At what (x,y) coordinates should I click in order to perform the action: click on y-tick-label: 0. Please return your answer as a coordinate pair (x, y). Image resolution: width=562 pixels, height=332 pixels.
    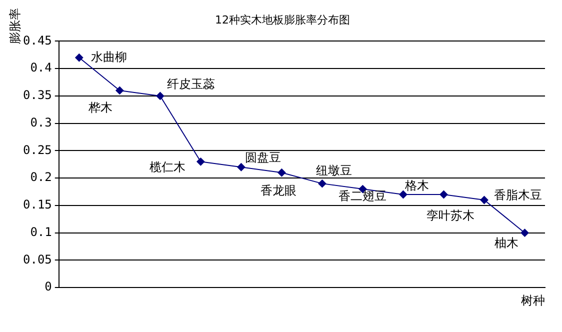
    Looking at the image, I should click on (48, 287).